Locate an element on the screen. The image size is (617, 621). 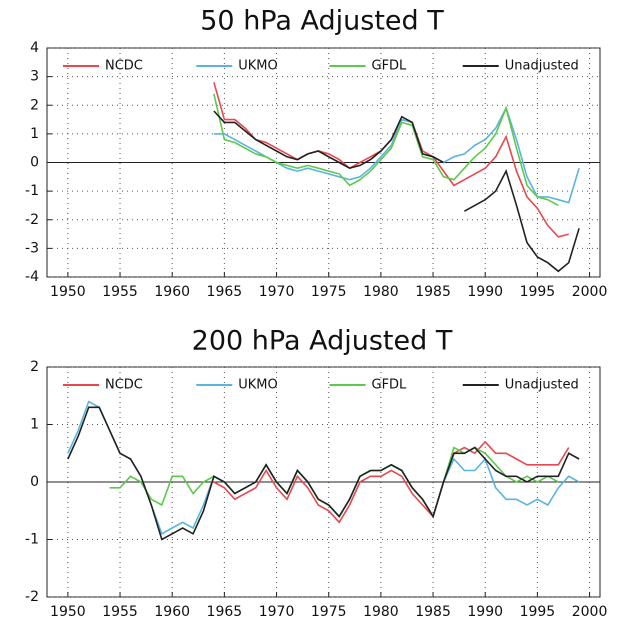
chart-title: 200 hPa Adjusted T is located at coordinates (322, 341).